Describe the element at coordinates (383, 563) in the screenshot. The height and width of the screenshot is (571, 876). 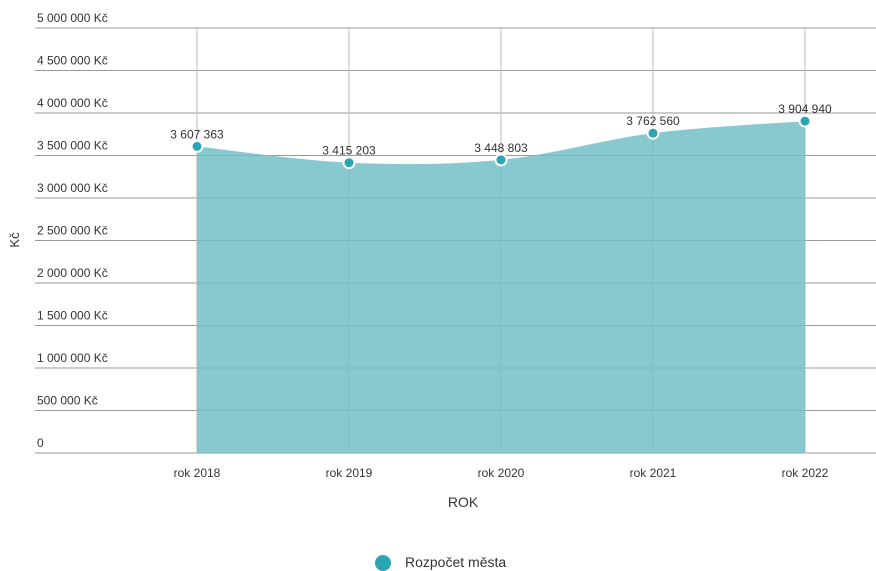
I see `legend-marker` at that location.